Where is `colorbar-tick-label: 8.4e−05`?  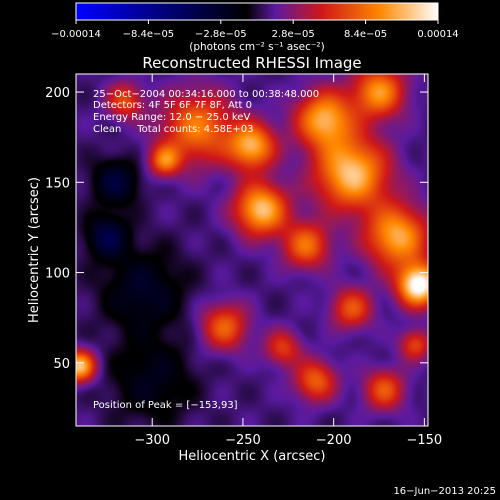
colorbar-tick-label: 8.4e−05 is located at coordinates (365, 34).